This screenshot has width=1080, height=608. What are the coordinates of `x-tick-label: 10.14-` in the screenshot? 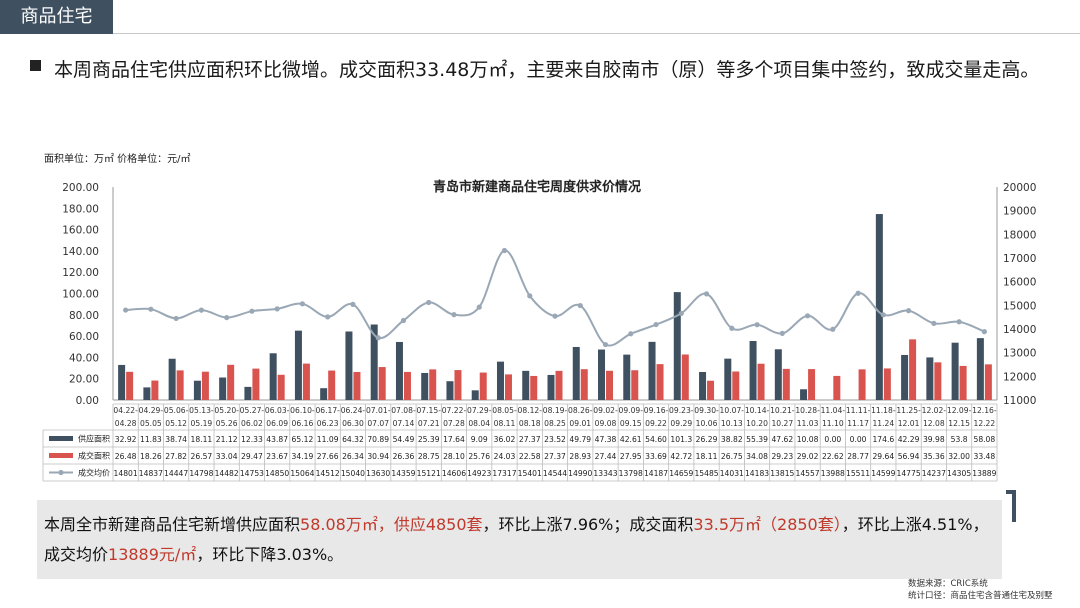 It's located at (757, 410).